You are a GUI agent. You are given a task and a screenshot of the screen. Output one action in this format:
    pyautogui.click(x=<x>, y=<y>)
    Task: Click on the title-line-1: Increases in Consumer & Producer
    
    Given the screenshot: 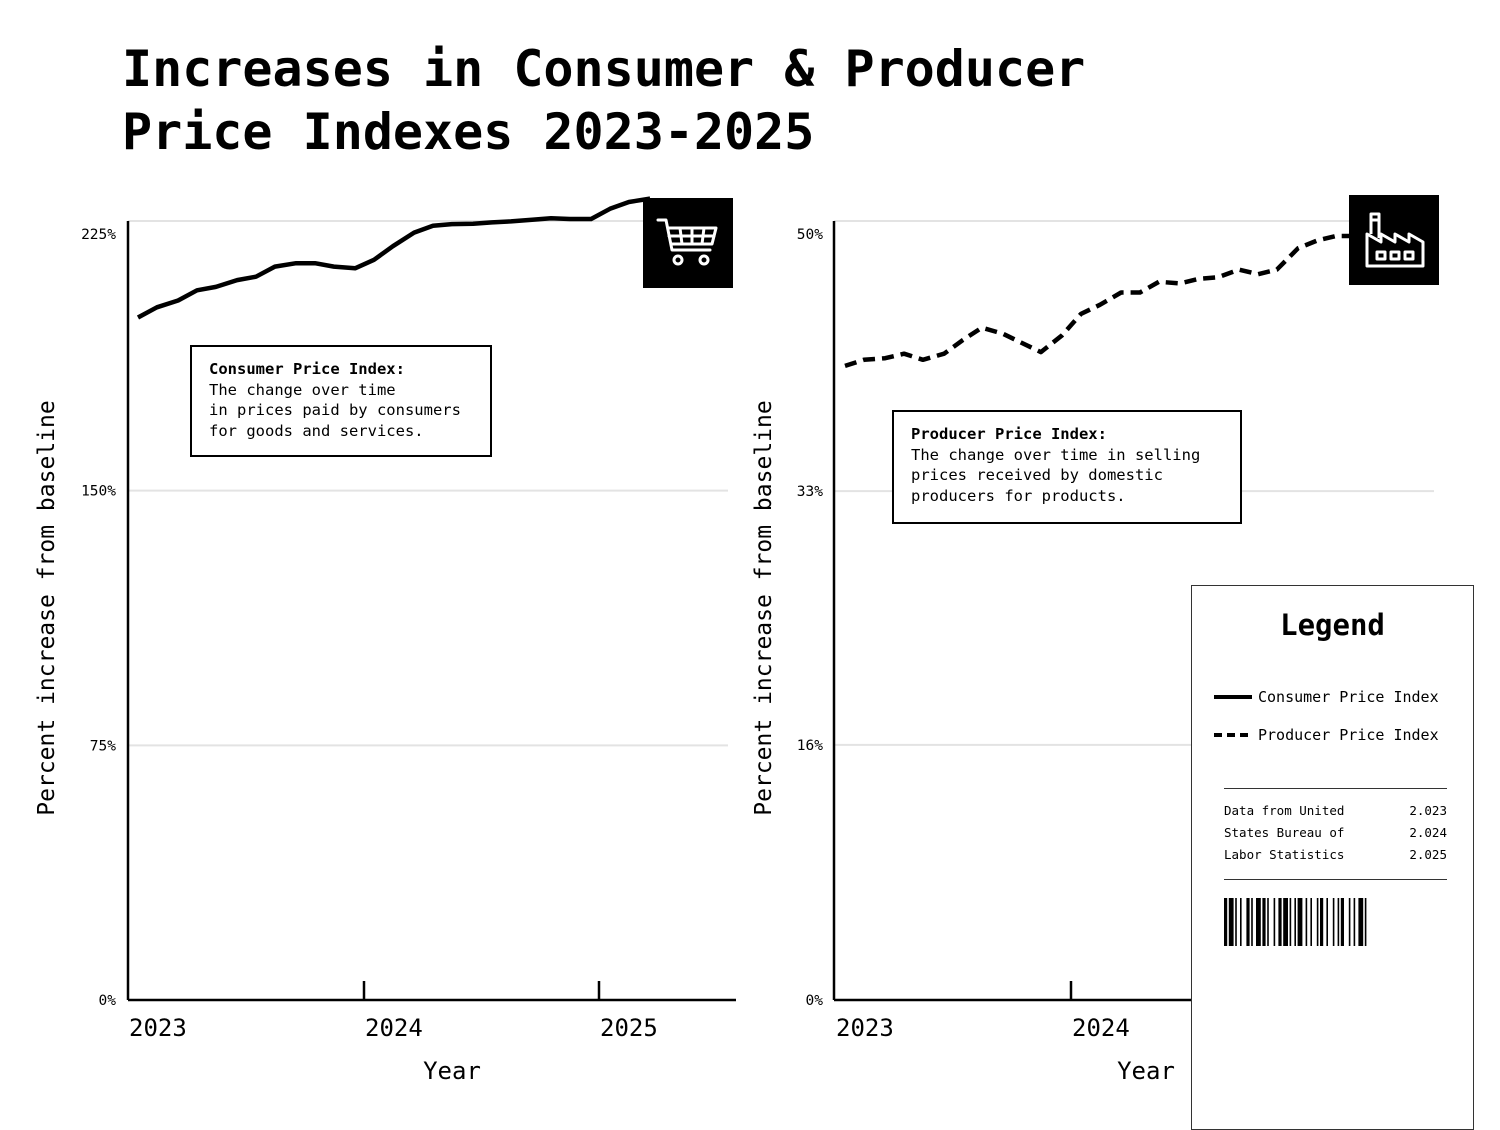 What is the action you would take?
    pyautogui.click(x=604, y=69)
    